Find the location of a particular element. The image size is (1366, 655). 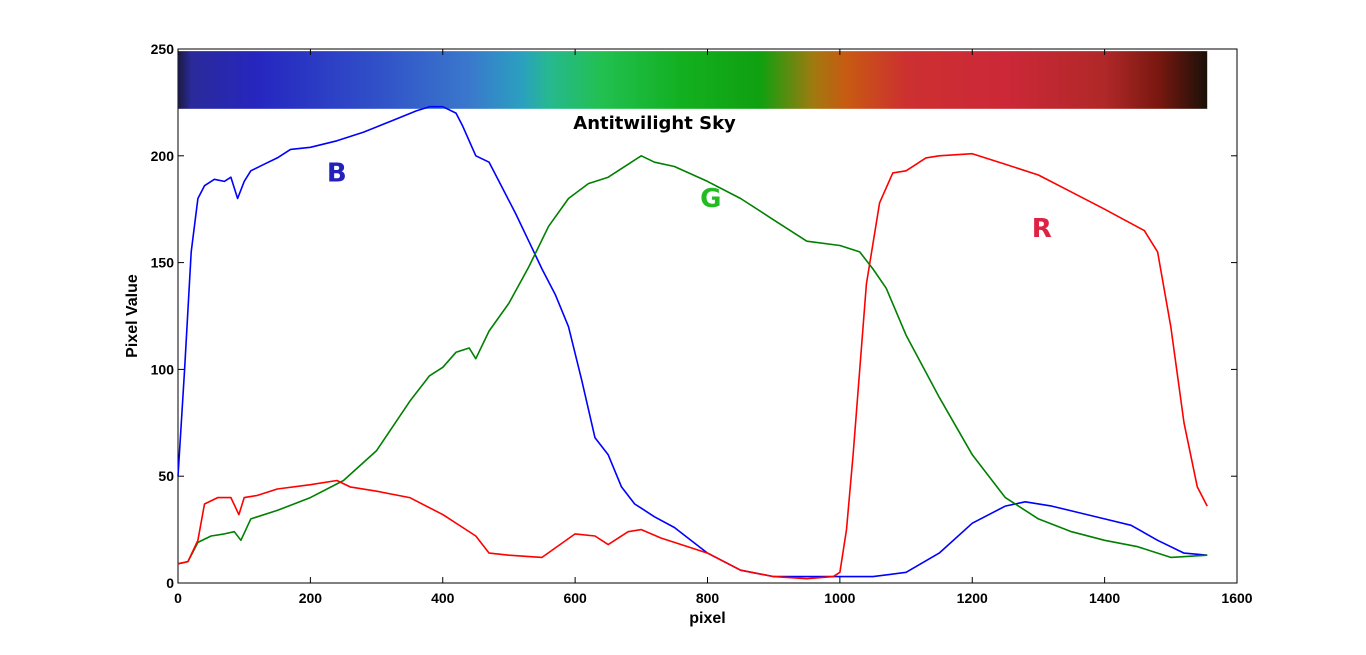

y-tick-label: 200 is located at coordinates (163, 156).